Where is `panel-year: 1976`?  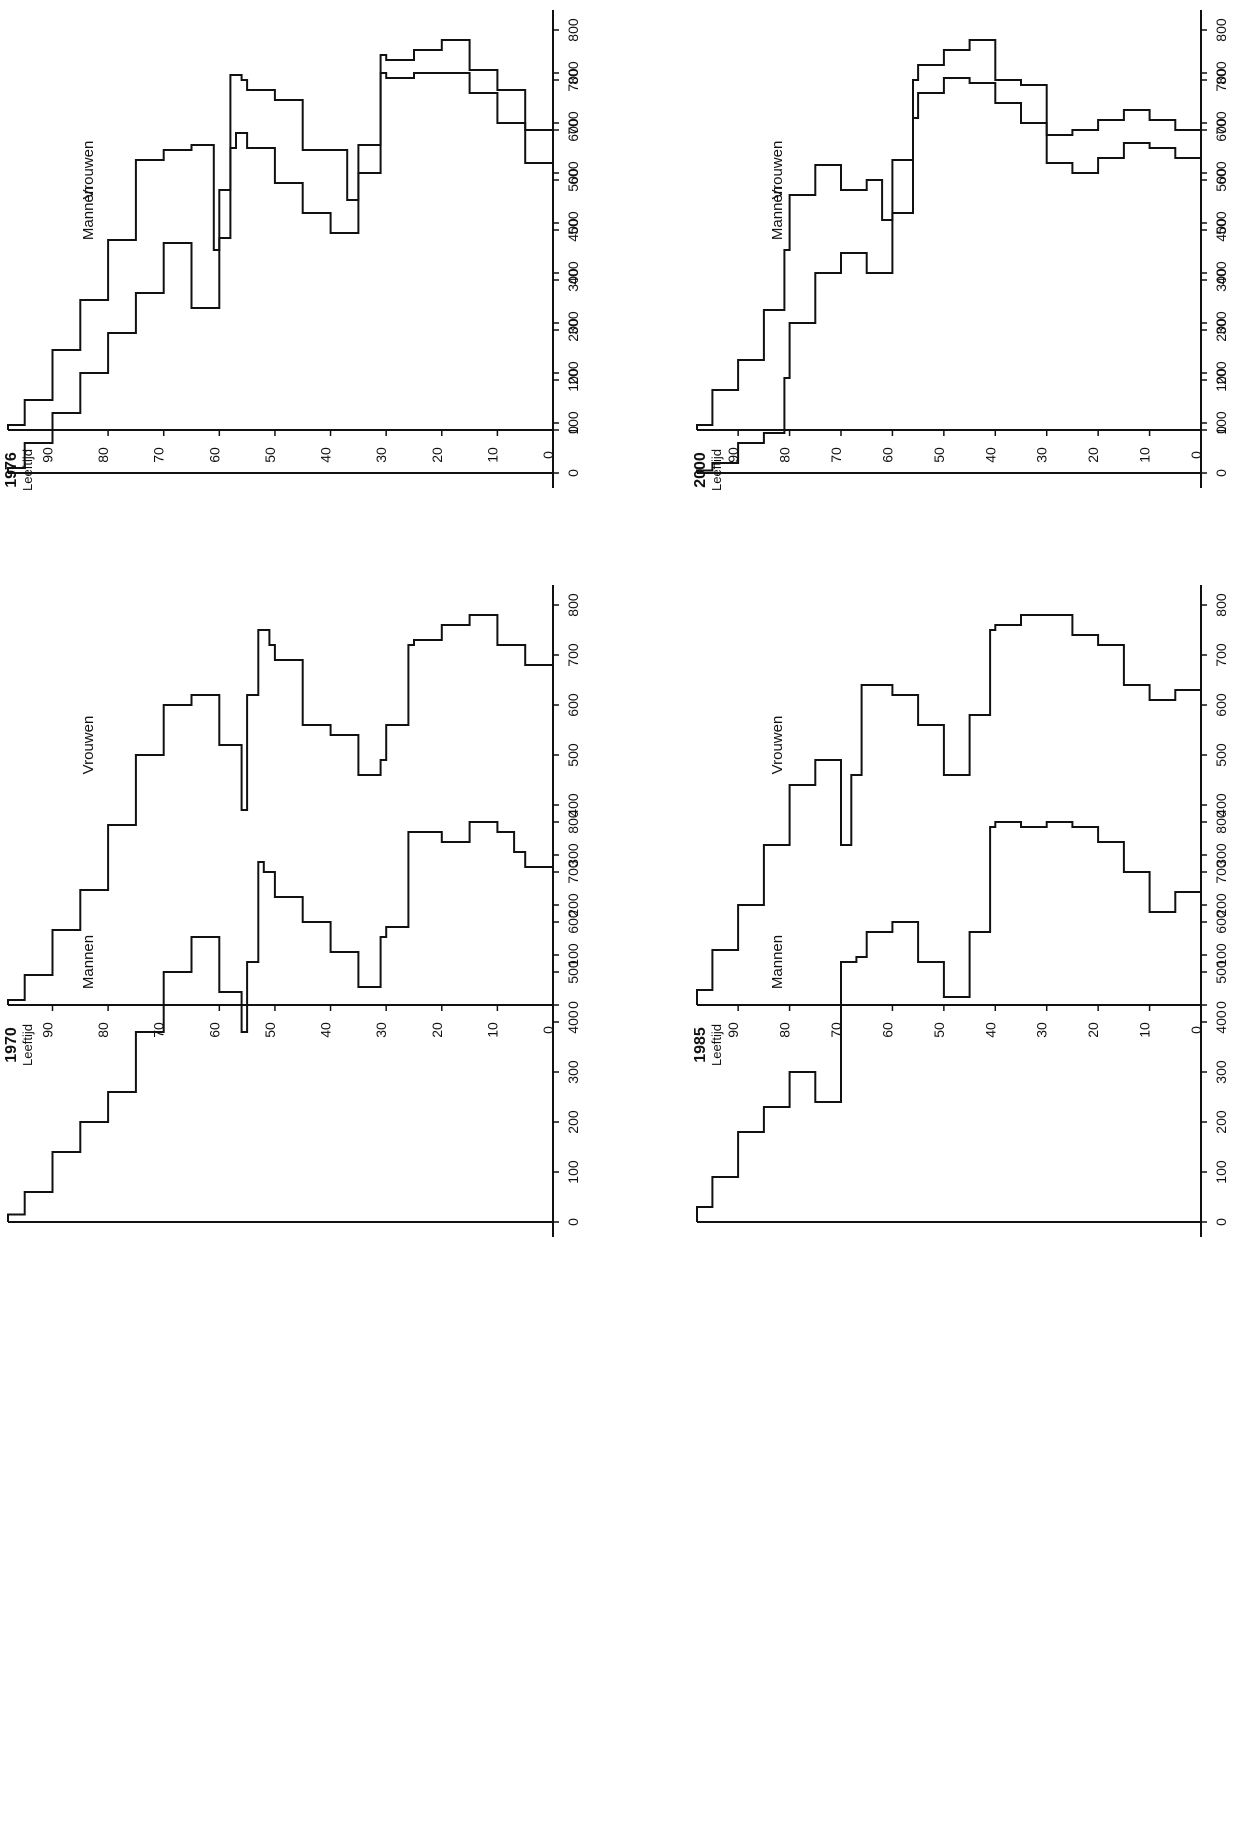 panel-year: 1976 is located at coordinates (11, 470).